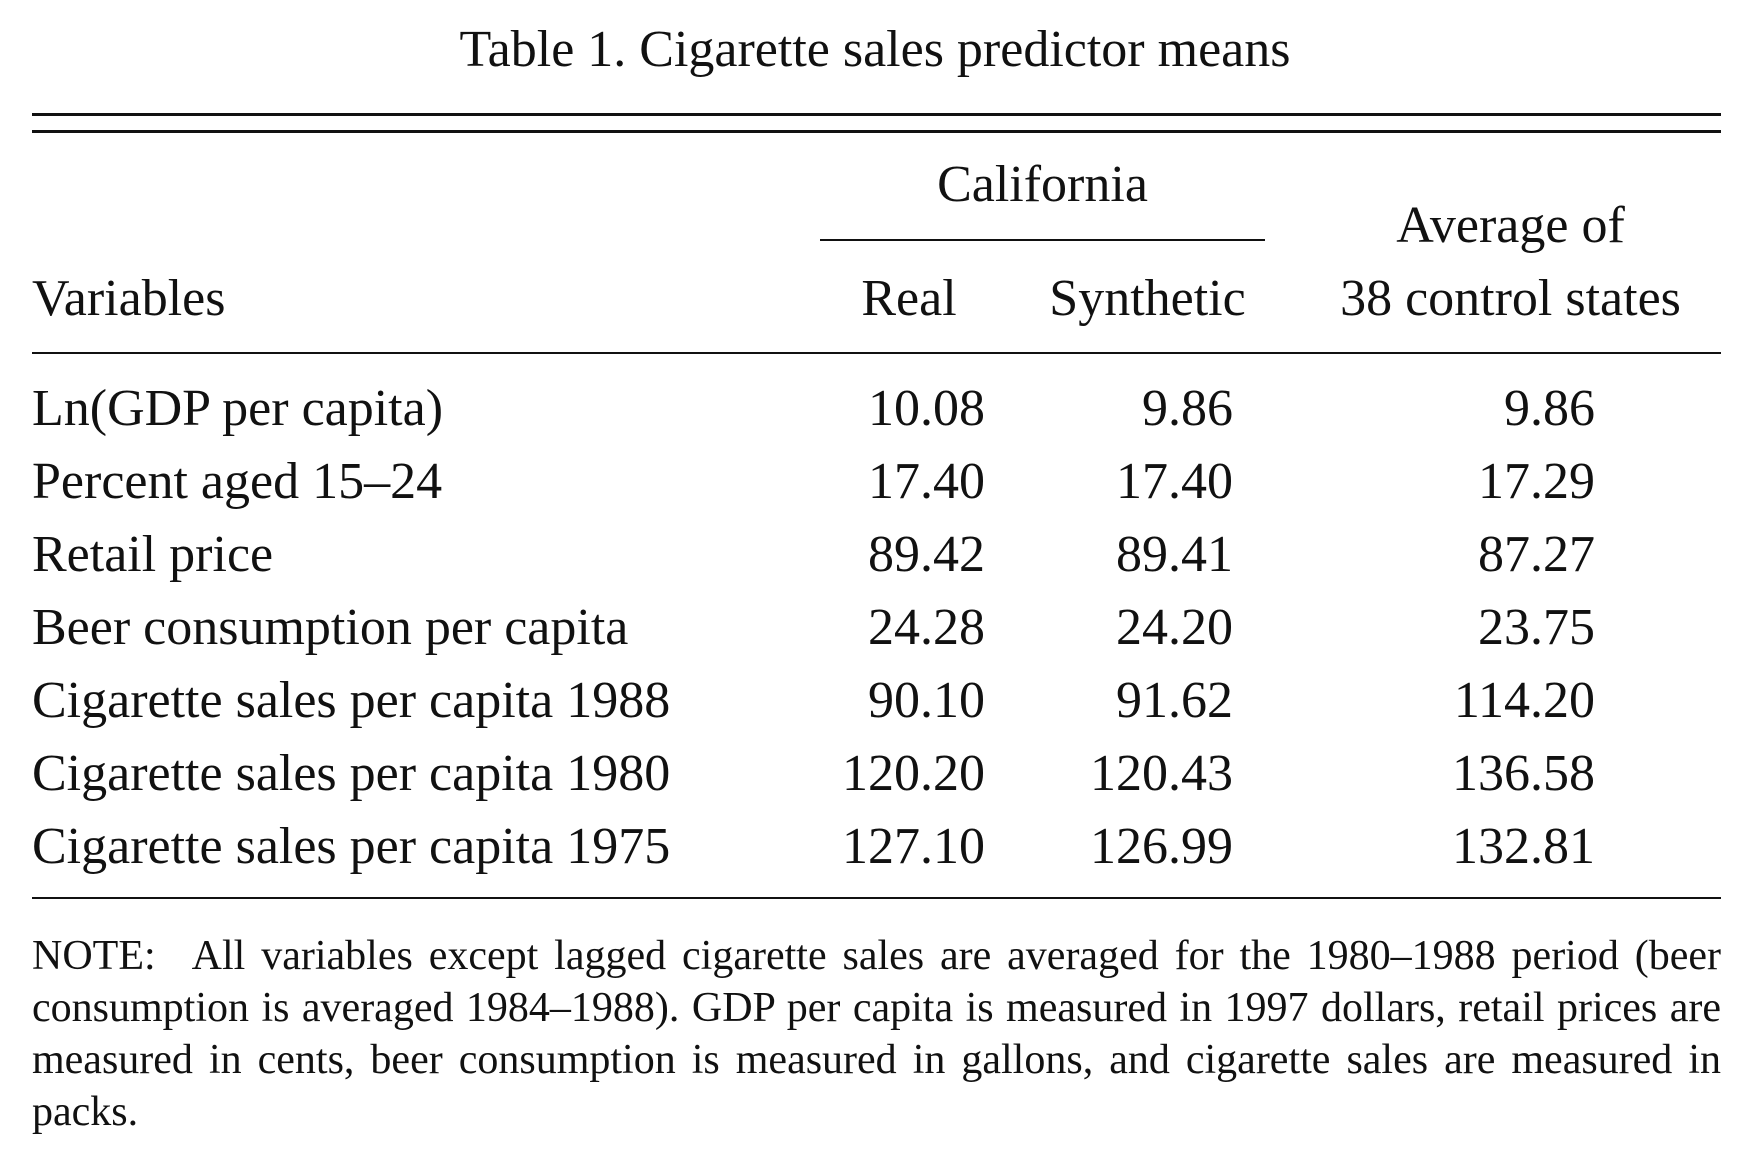 The height and width of the screenshot is (1164, 1750). What do you see at coordinates (351, 773) in the screenshot?
I see `row-label: Cigarette sales per capita 1980` at bounding box center [351, 773].